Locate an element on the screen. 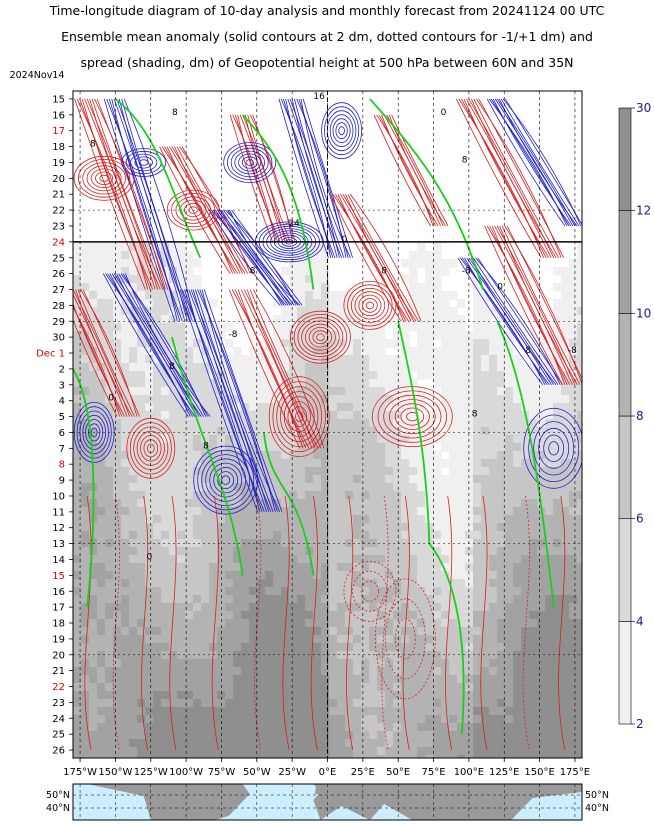  map-strip: 50°N 50°N40°N 40°N is located at coordinates (327, 802).